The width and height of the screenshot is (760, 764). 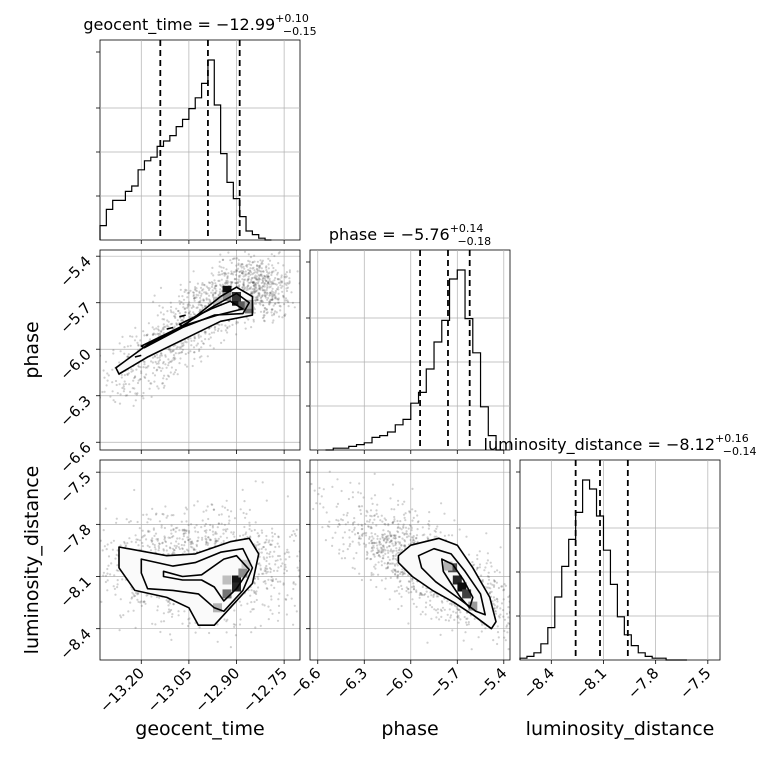 What do you see at coordinates (200, 140) in the screenshot?
I see `histogram-frame` at bounding box center [200, 140].